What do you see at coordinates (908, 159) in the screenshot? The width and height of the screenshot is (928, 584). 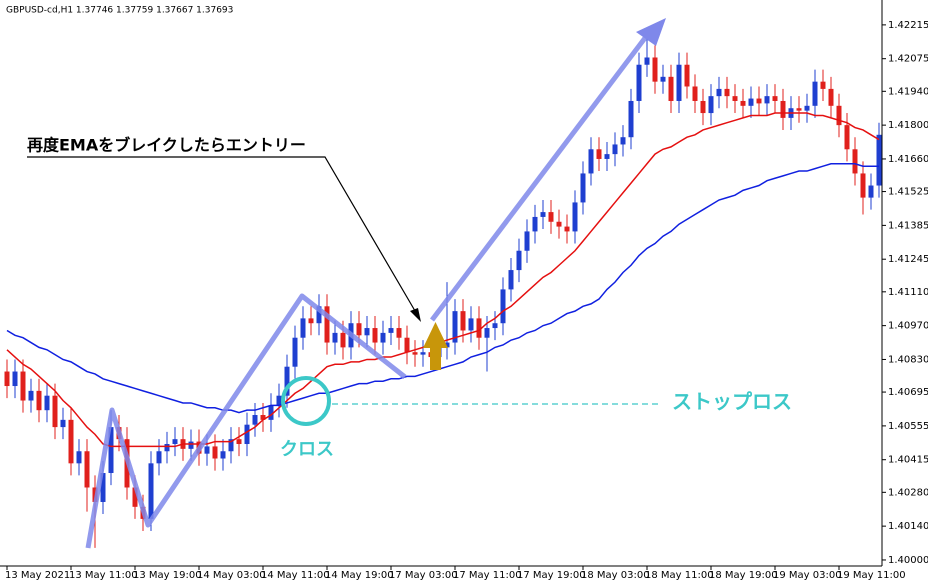 I see `y-tick-label: 1.41660` at bounding box center [908, 159].